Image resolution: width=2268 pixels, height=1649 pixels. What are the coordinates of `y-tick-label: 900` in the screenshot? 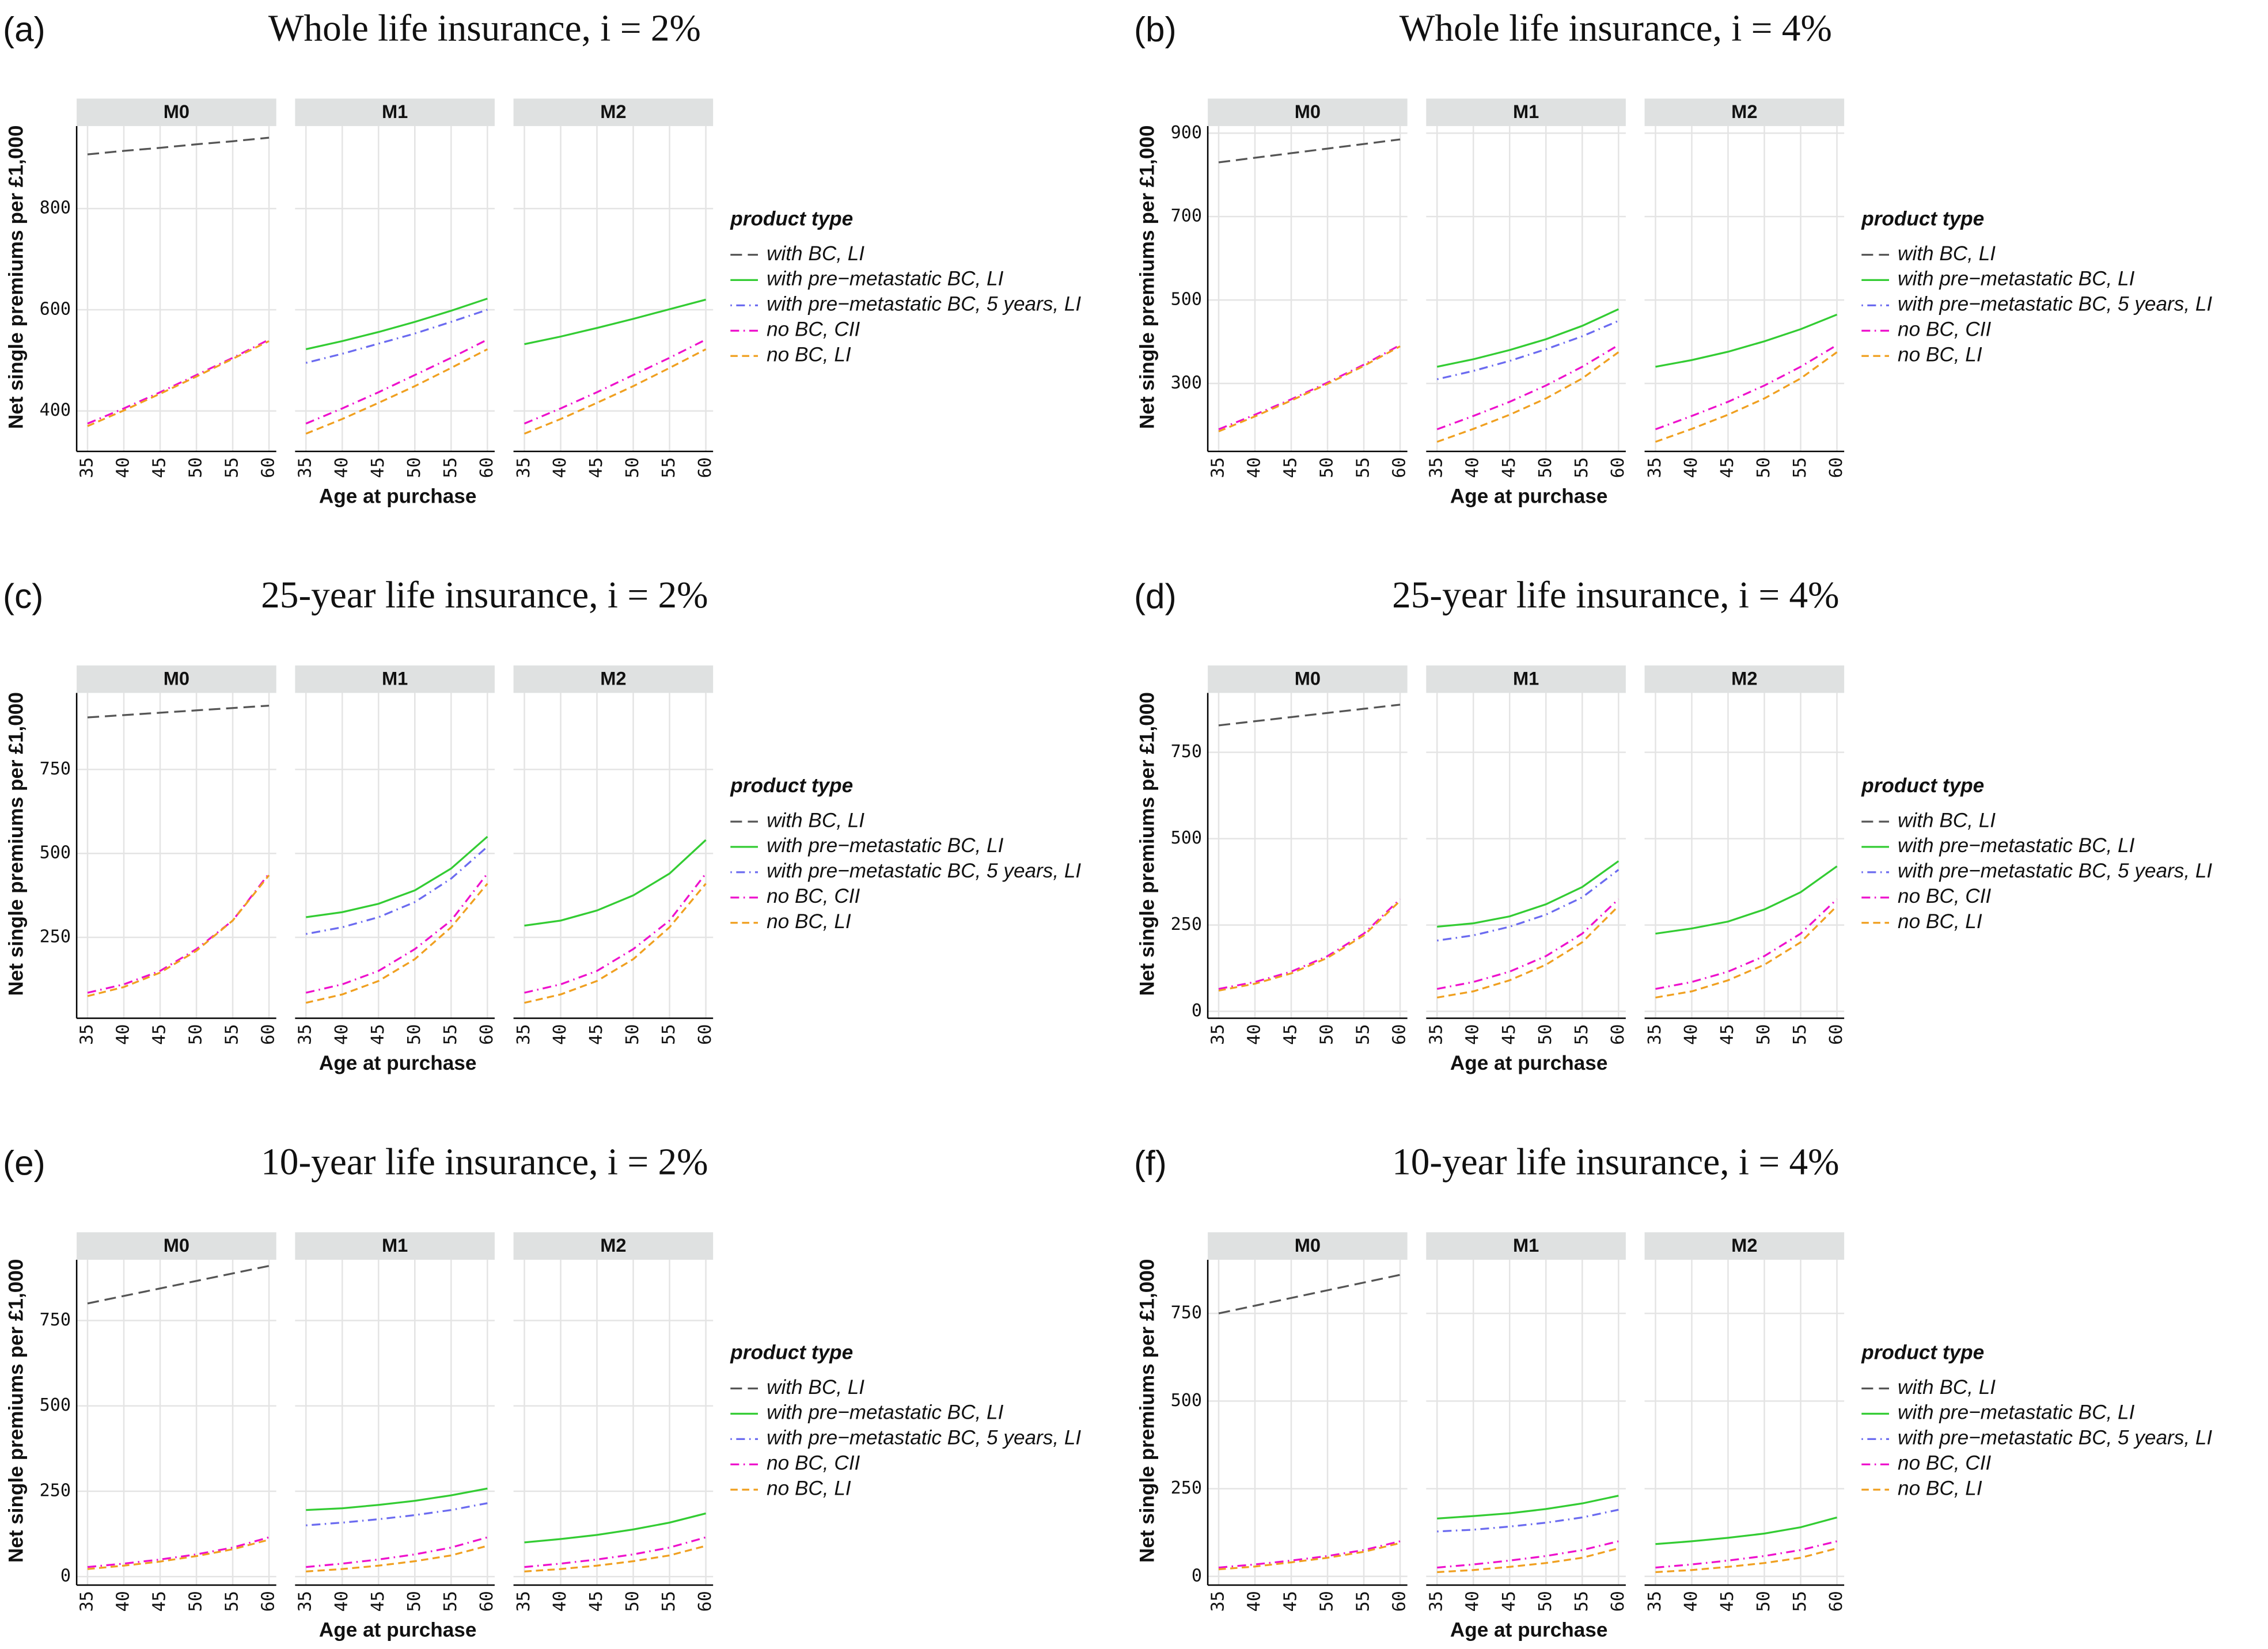 It's located at (1186, 133).